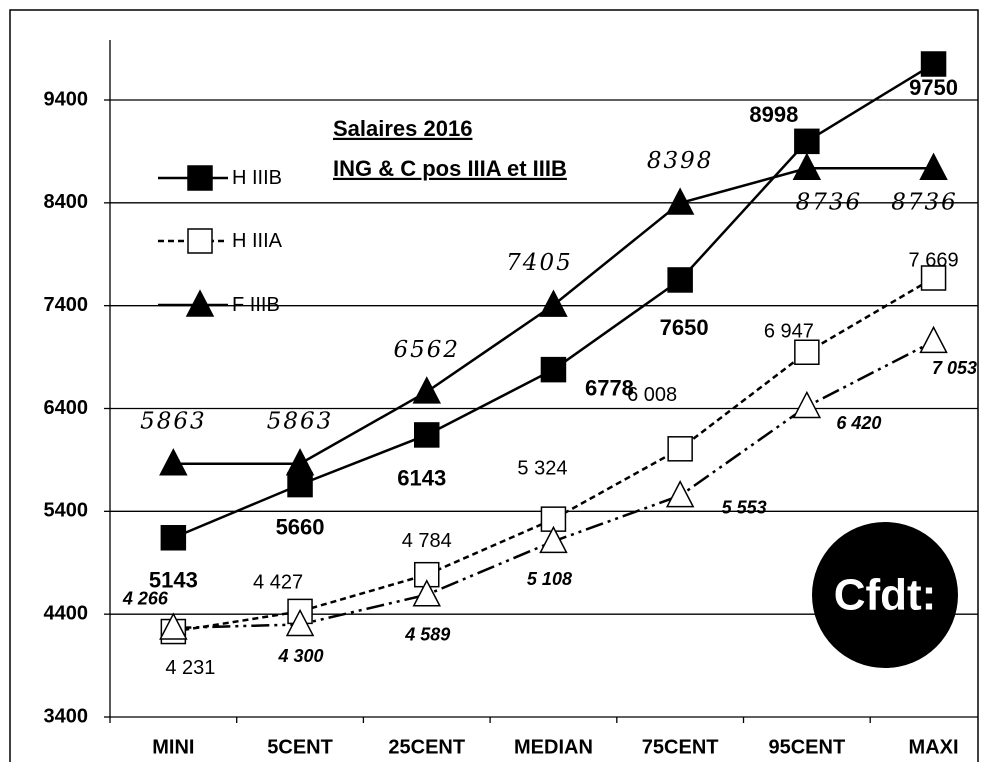 Image resolution: width=989 pixels, height=762 pixels. I want to click on legend-label: F IIIB, so click(256, 305).